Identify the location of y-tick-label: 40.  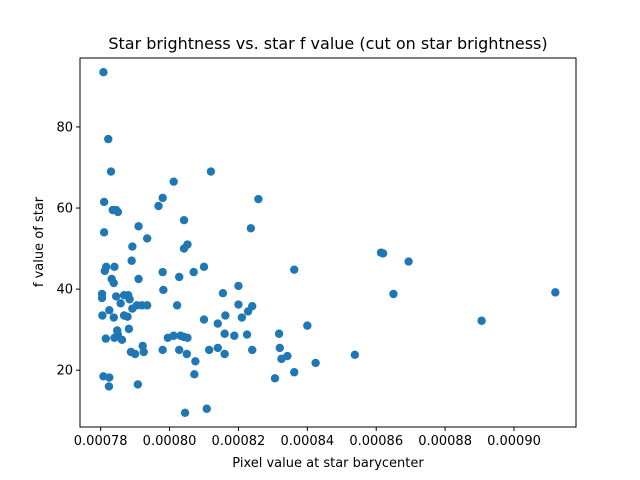
(64, 290).